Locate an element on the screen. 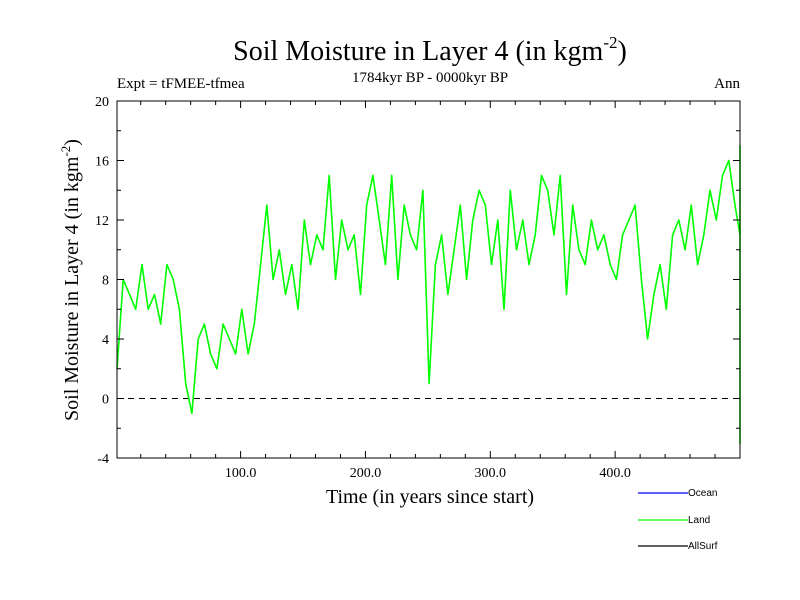 The width and height of the screenshot is (800, 600). x-tick-label: 200.0 is located at coordinates (366, 473).